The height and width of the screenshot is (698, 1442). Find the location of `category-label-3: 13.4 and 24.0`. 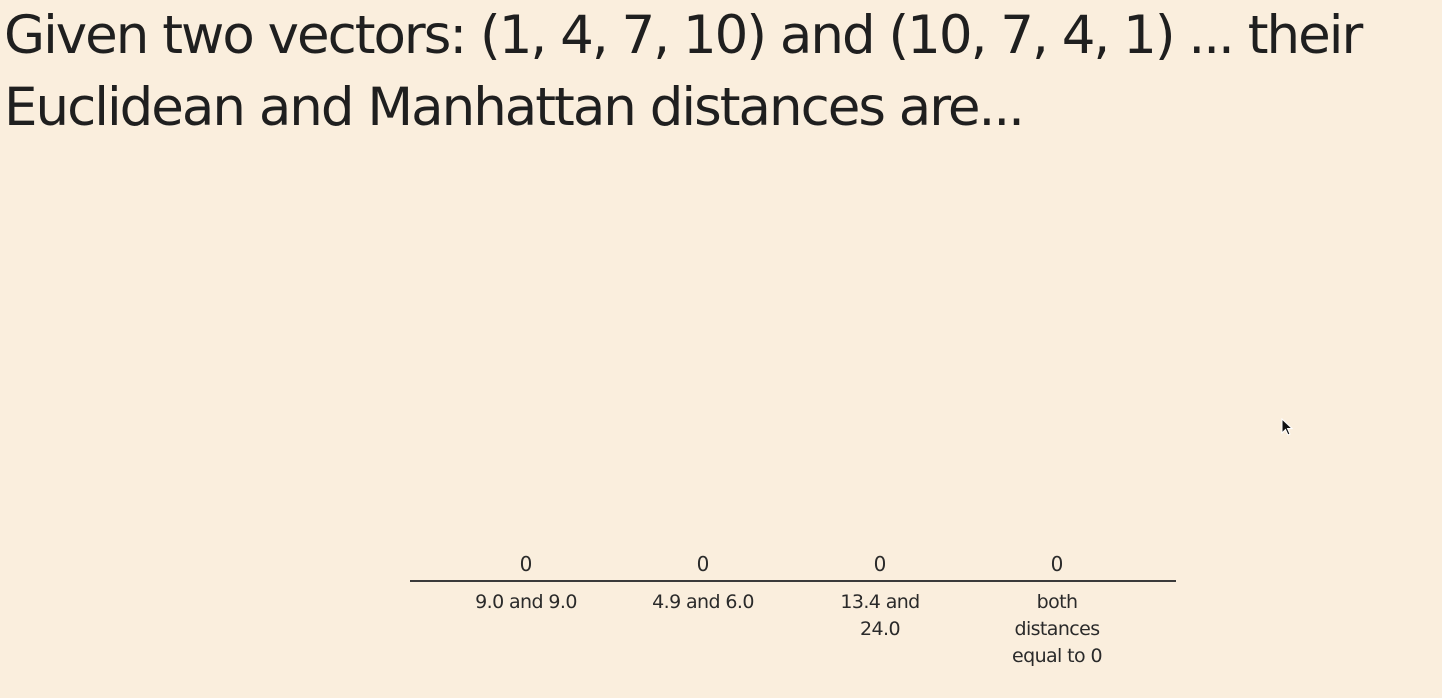

category-label-3: 13.4 and 24.0 is located at coordinates (879, 615).